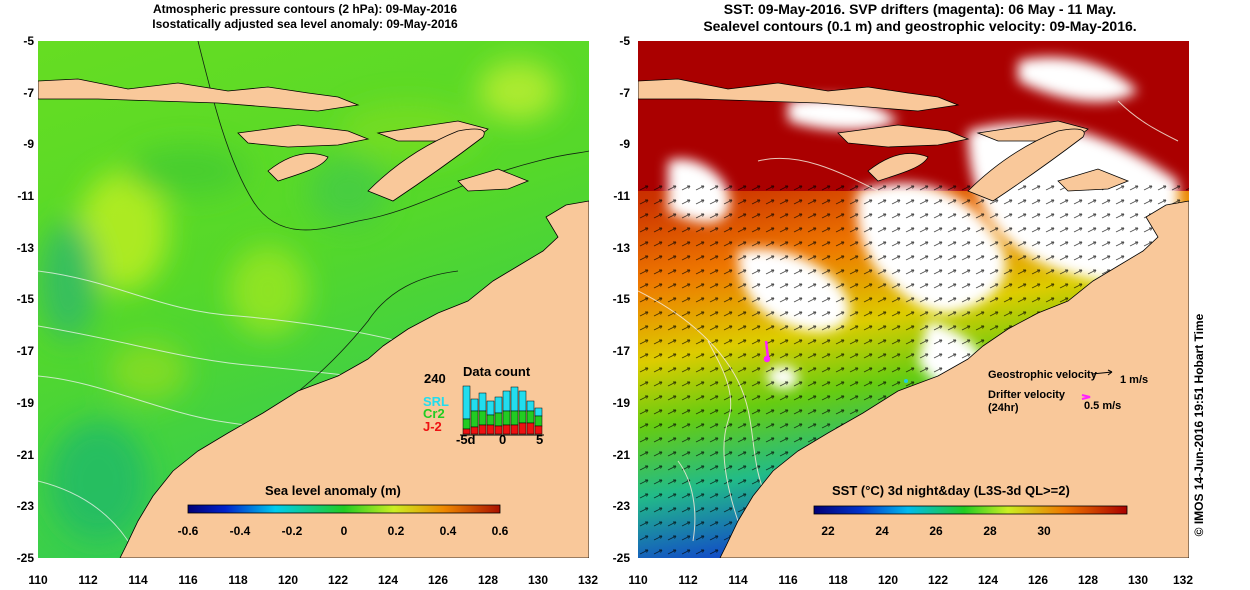 This screenshot has height=590, width=1250. Describe the element at coordinates (621, 455) in the screenshot. I see `right-ytick: -21` at that location.